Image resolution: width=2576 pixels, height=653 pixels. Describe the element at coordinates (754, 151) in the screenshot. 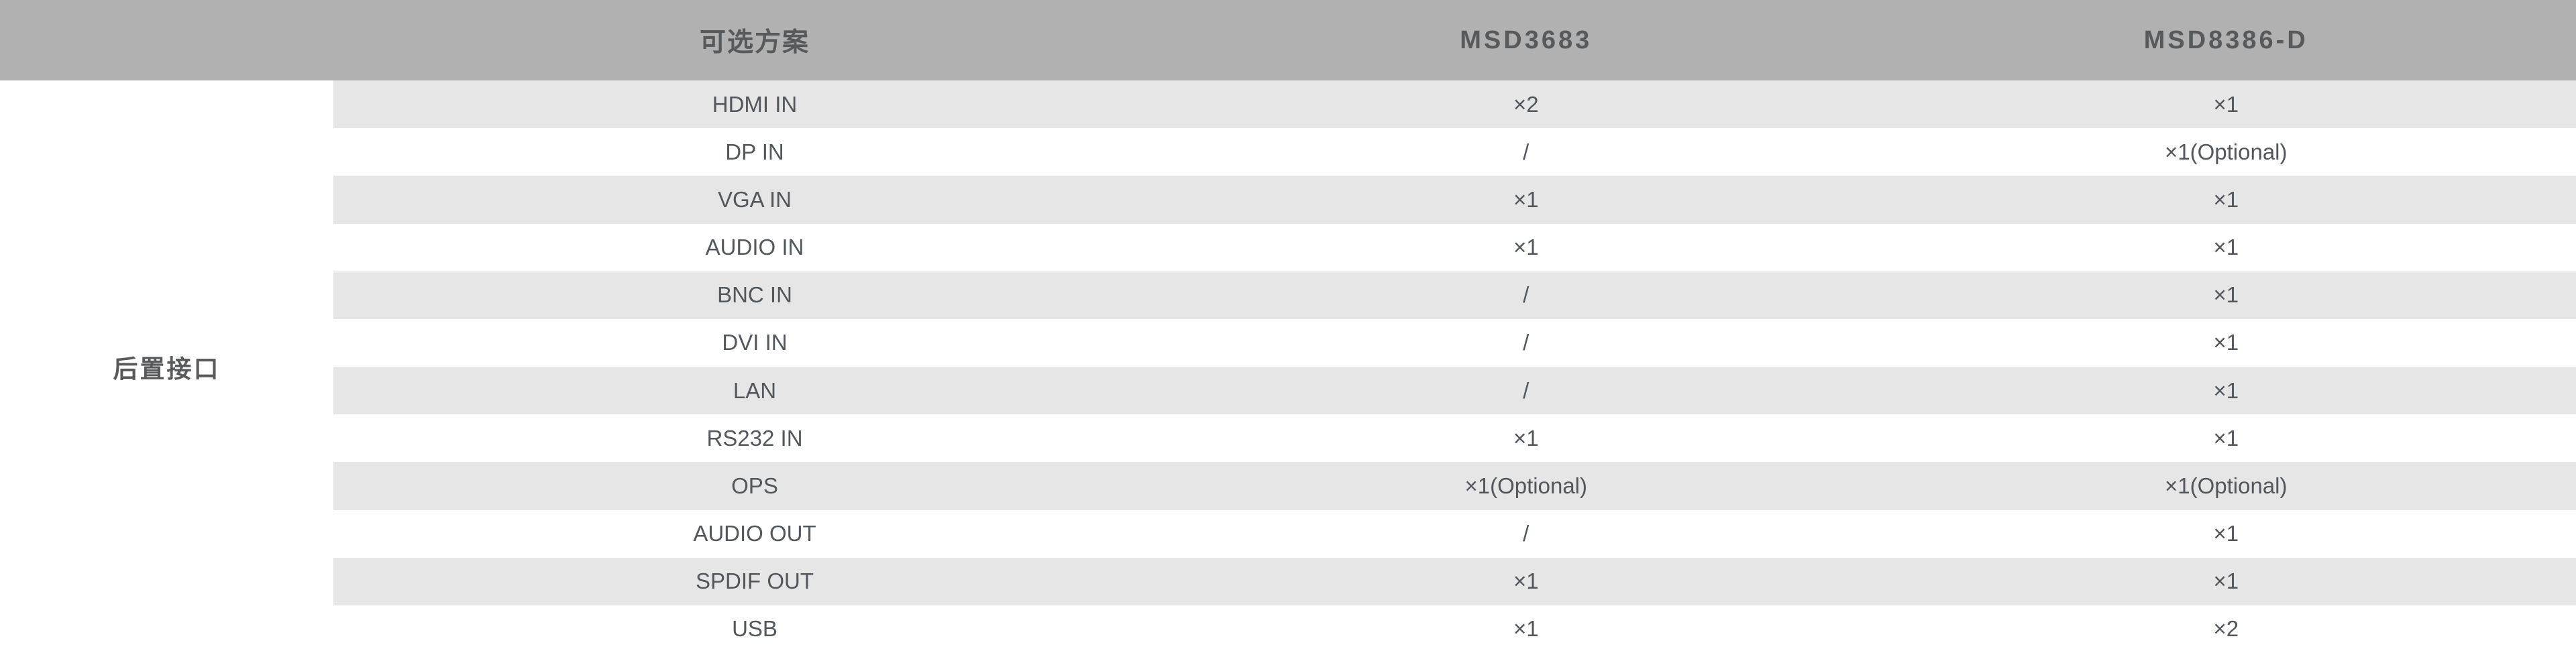

I see `row-label: DP IN` at that location.